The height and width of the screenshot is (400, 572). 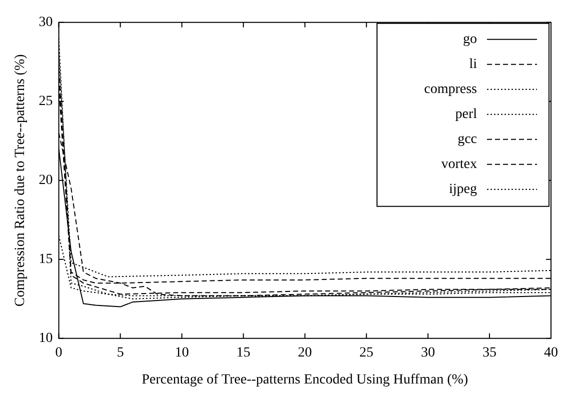 I want to click on y-tick-label: 15, so click(x=45, y=260).